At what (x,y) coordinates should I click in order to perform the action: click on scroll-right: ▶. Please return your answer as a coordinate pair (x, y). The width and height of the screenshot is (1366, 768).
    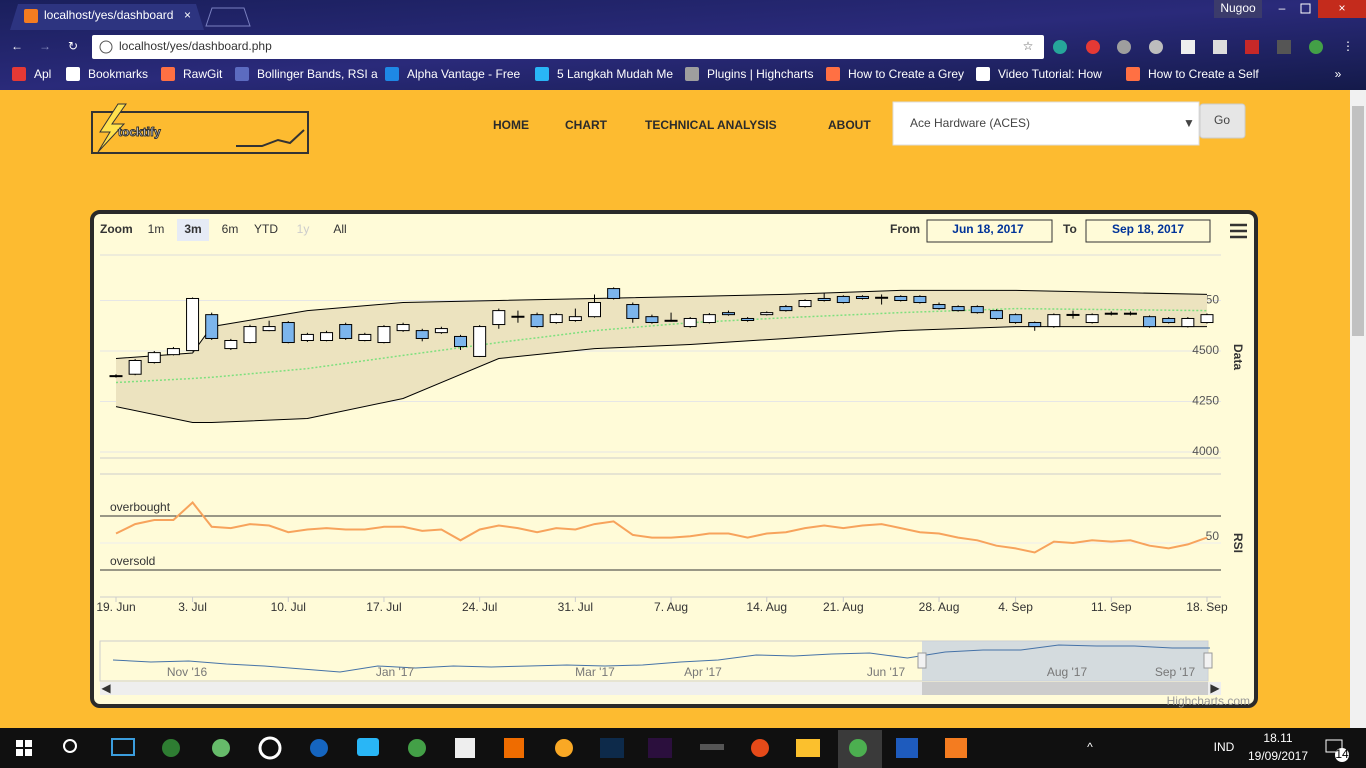
    Looking at the image, I should click on (1215, 688).